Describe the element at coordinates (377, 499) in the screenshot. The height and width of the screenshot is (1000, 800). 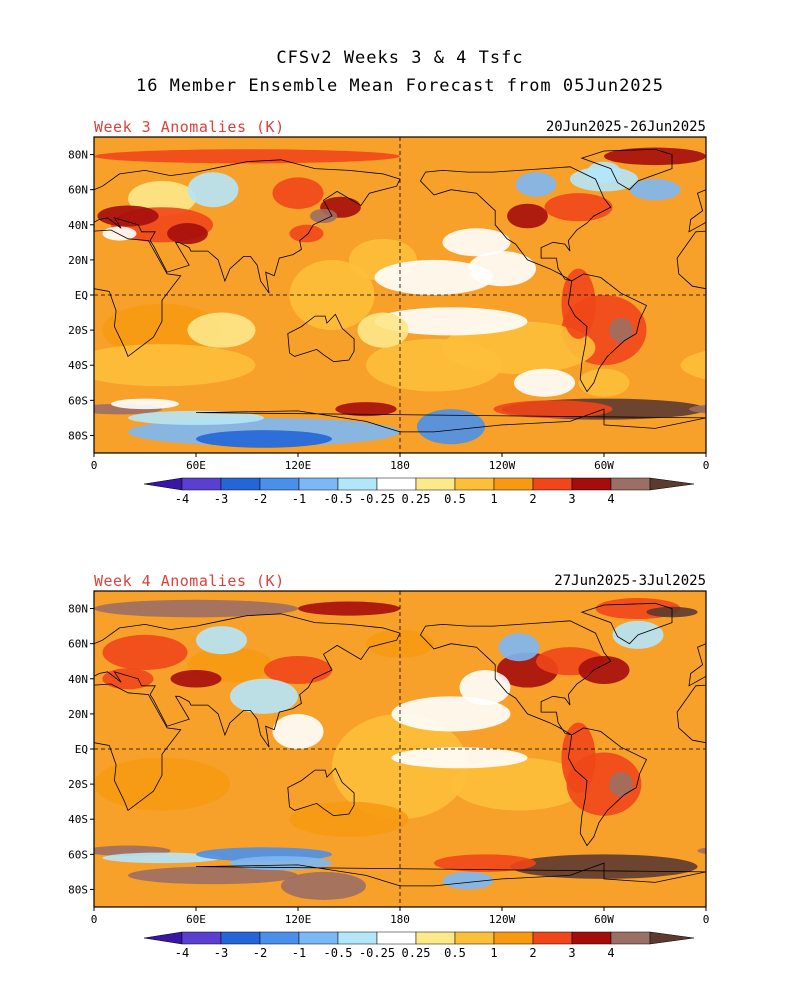
I see `colorbar-label: -0.25` at that location.